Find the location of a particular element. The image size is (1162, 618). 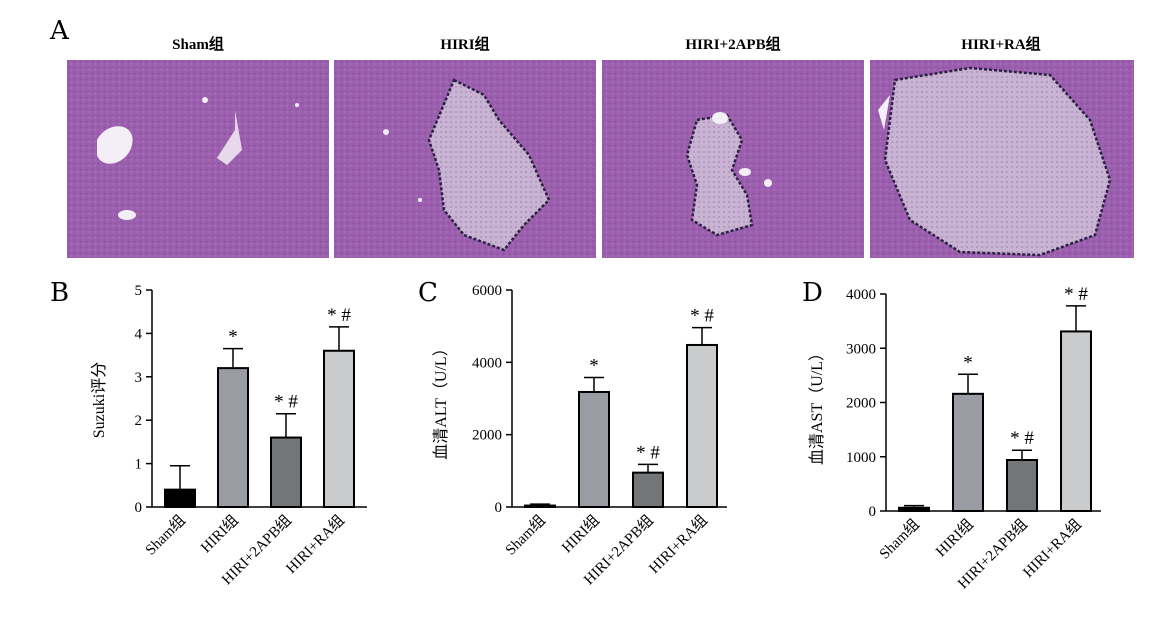

micrograph-hiri-ra is located at coordinates (1002, 159).